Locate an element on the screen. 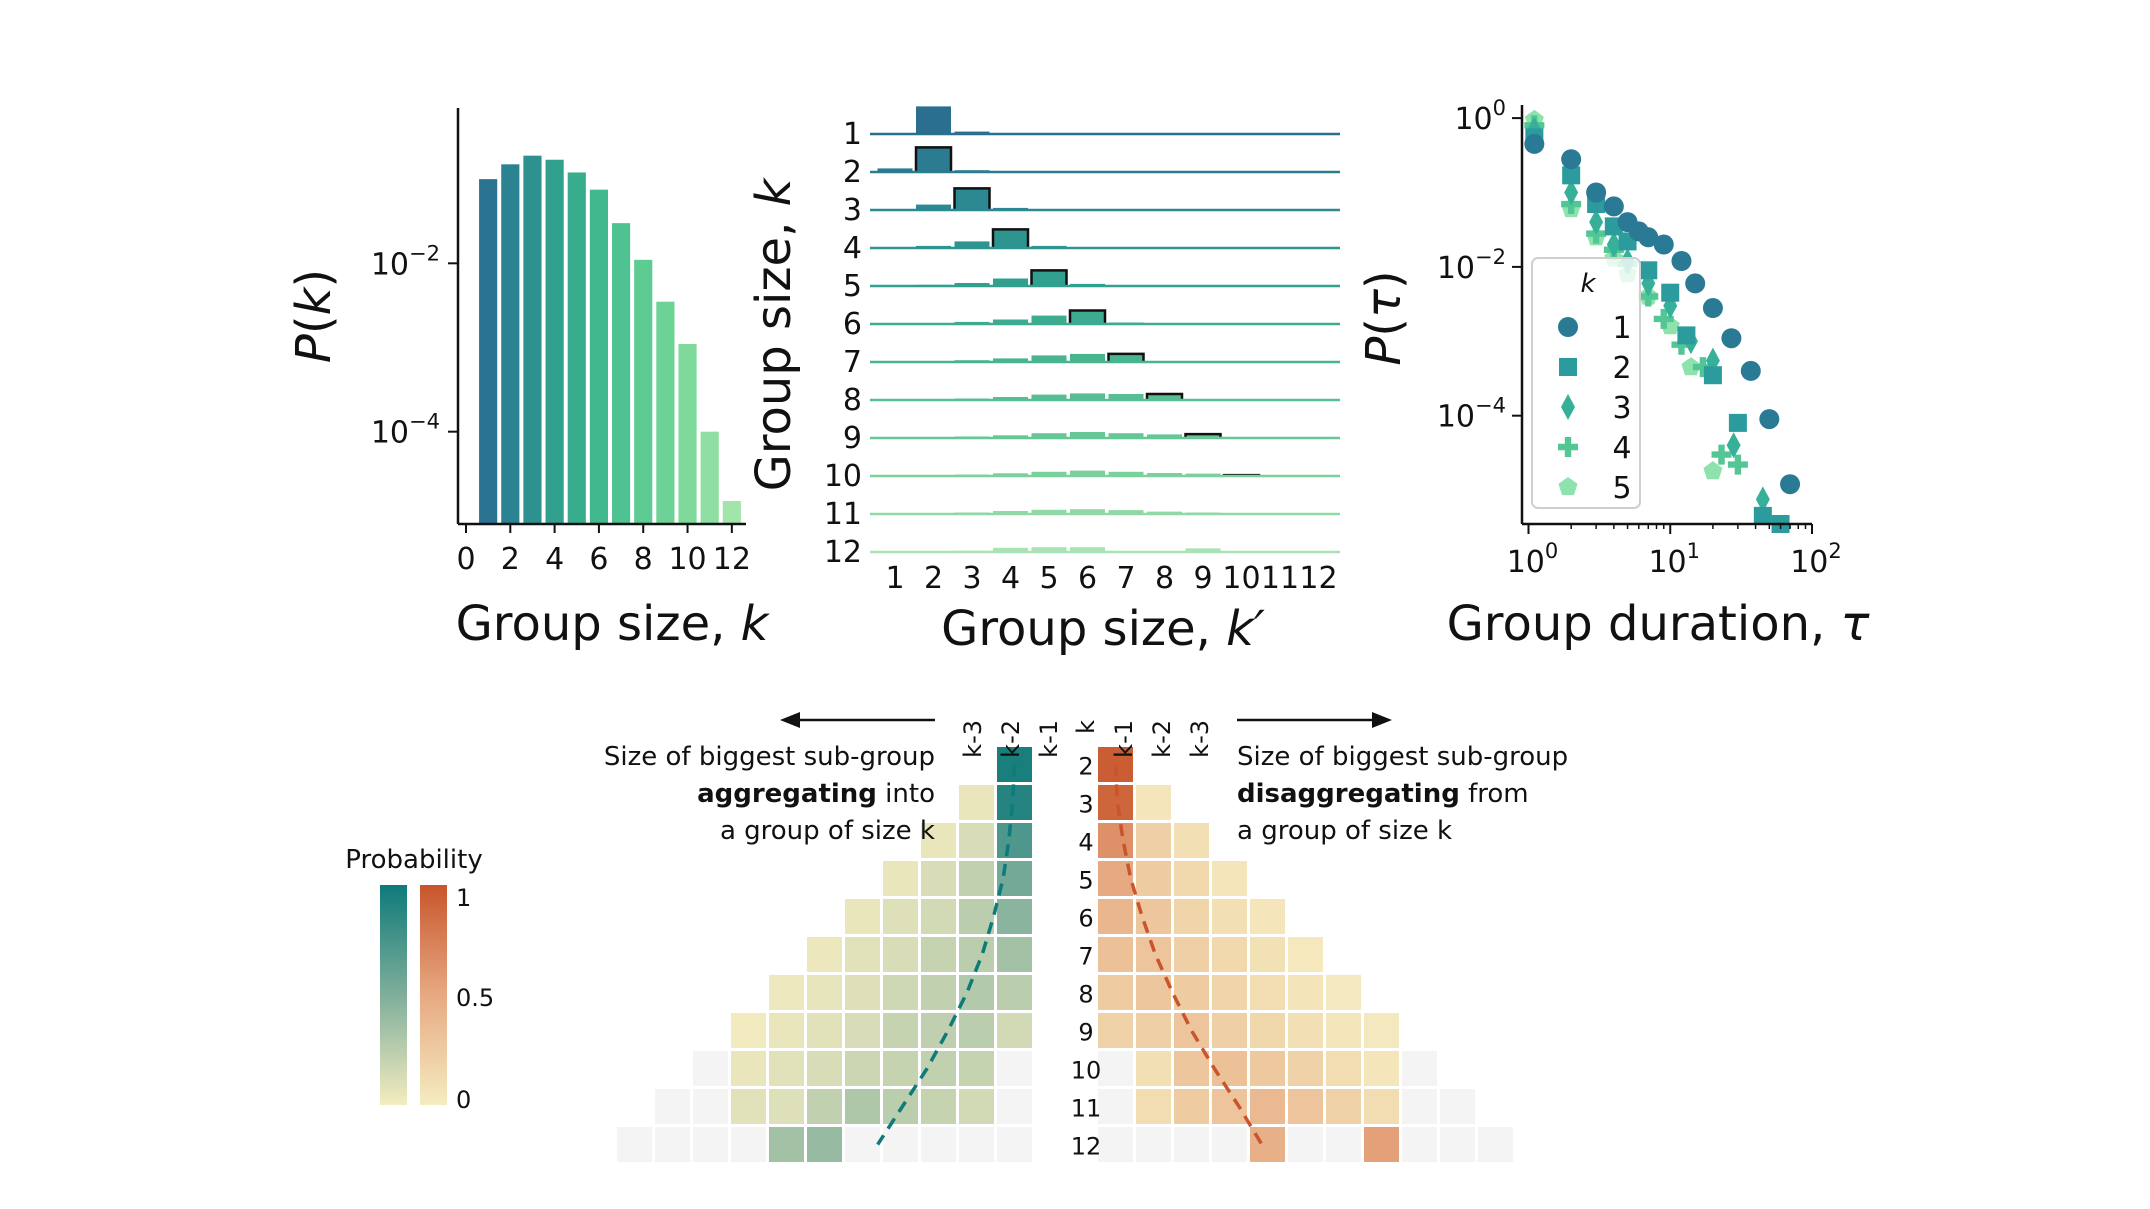 This screenshot has height=1209, width=2150. tau-point-k3 is located at coordinates (1596, 222).